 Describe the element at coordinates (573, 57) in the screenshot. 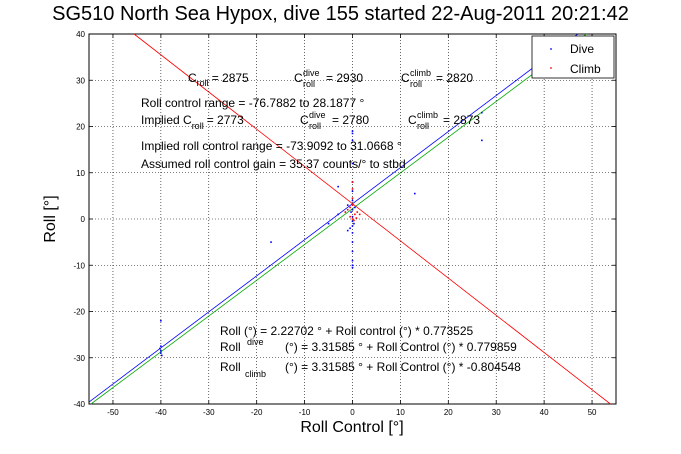

I see `legend-box` at that location.